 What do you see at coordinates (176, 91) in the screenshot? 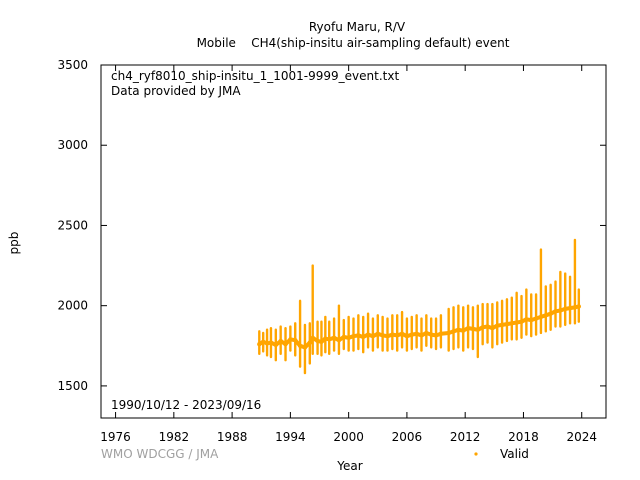
I see `provider-label: Data provided by JMA` at bounding box center [176, 91].